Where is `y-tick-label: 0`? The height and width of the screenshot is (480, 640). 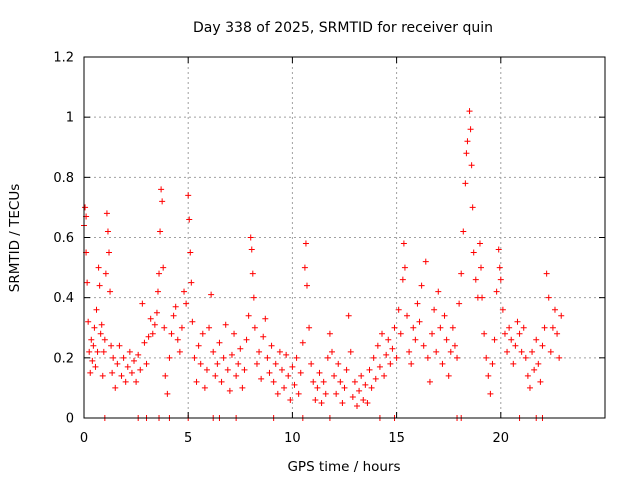
y-tick-label: 0 is located at coordinates (70, 419).